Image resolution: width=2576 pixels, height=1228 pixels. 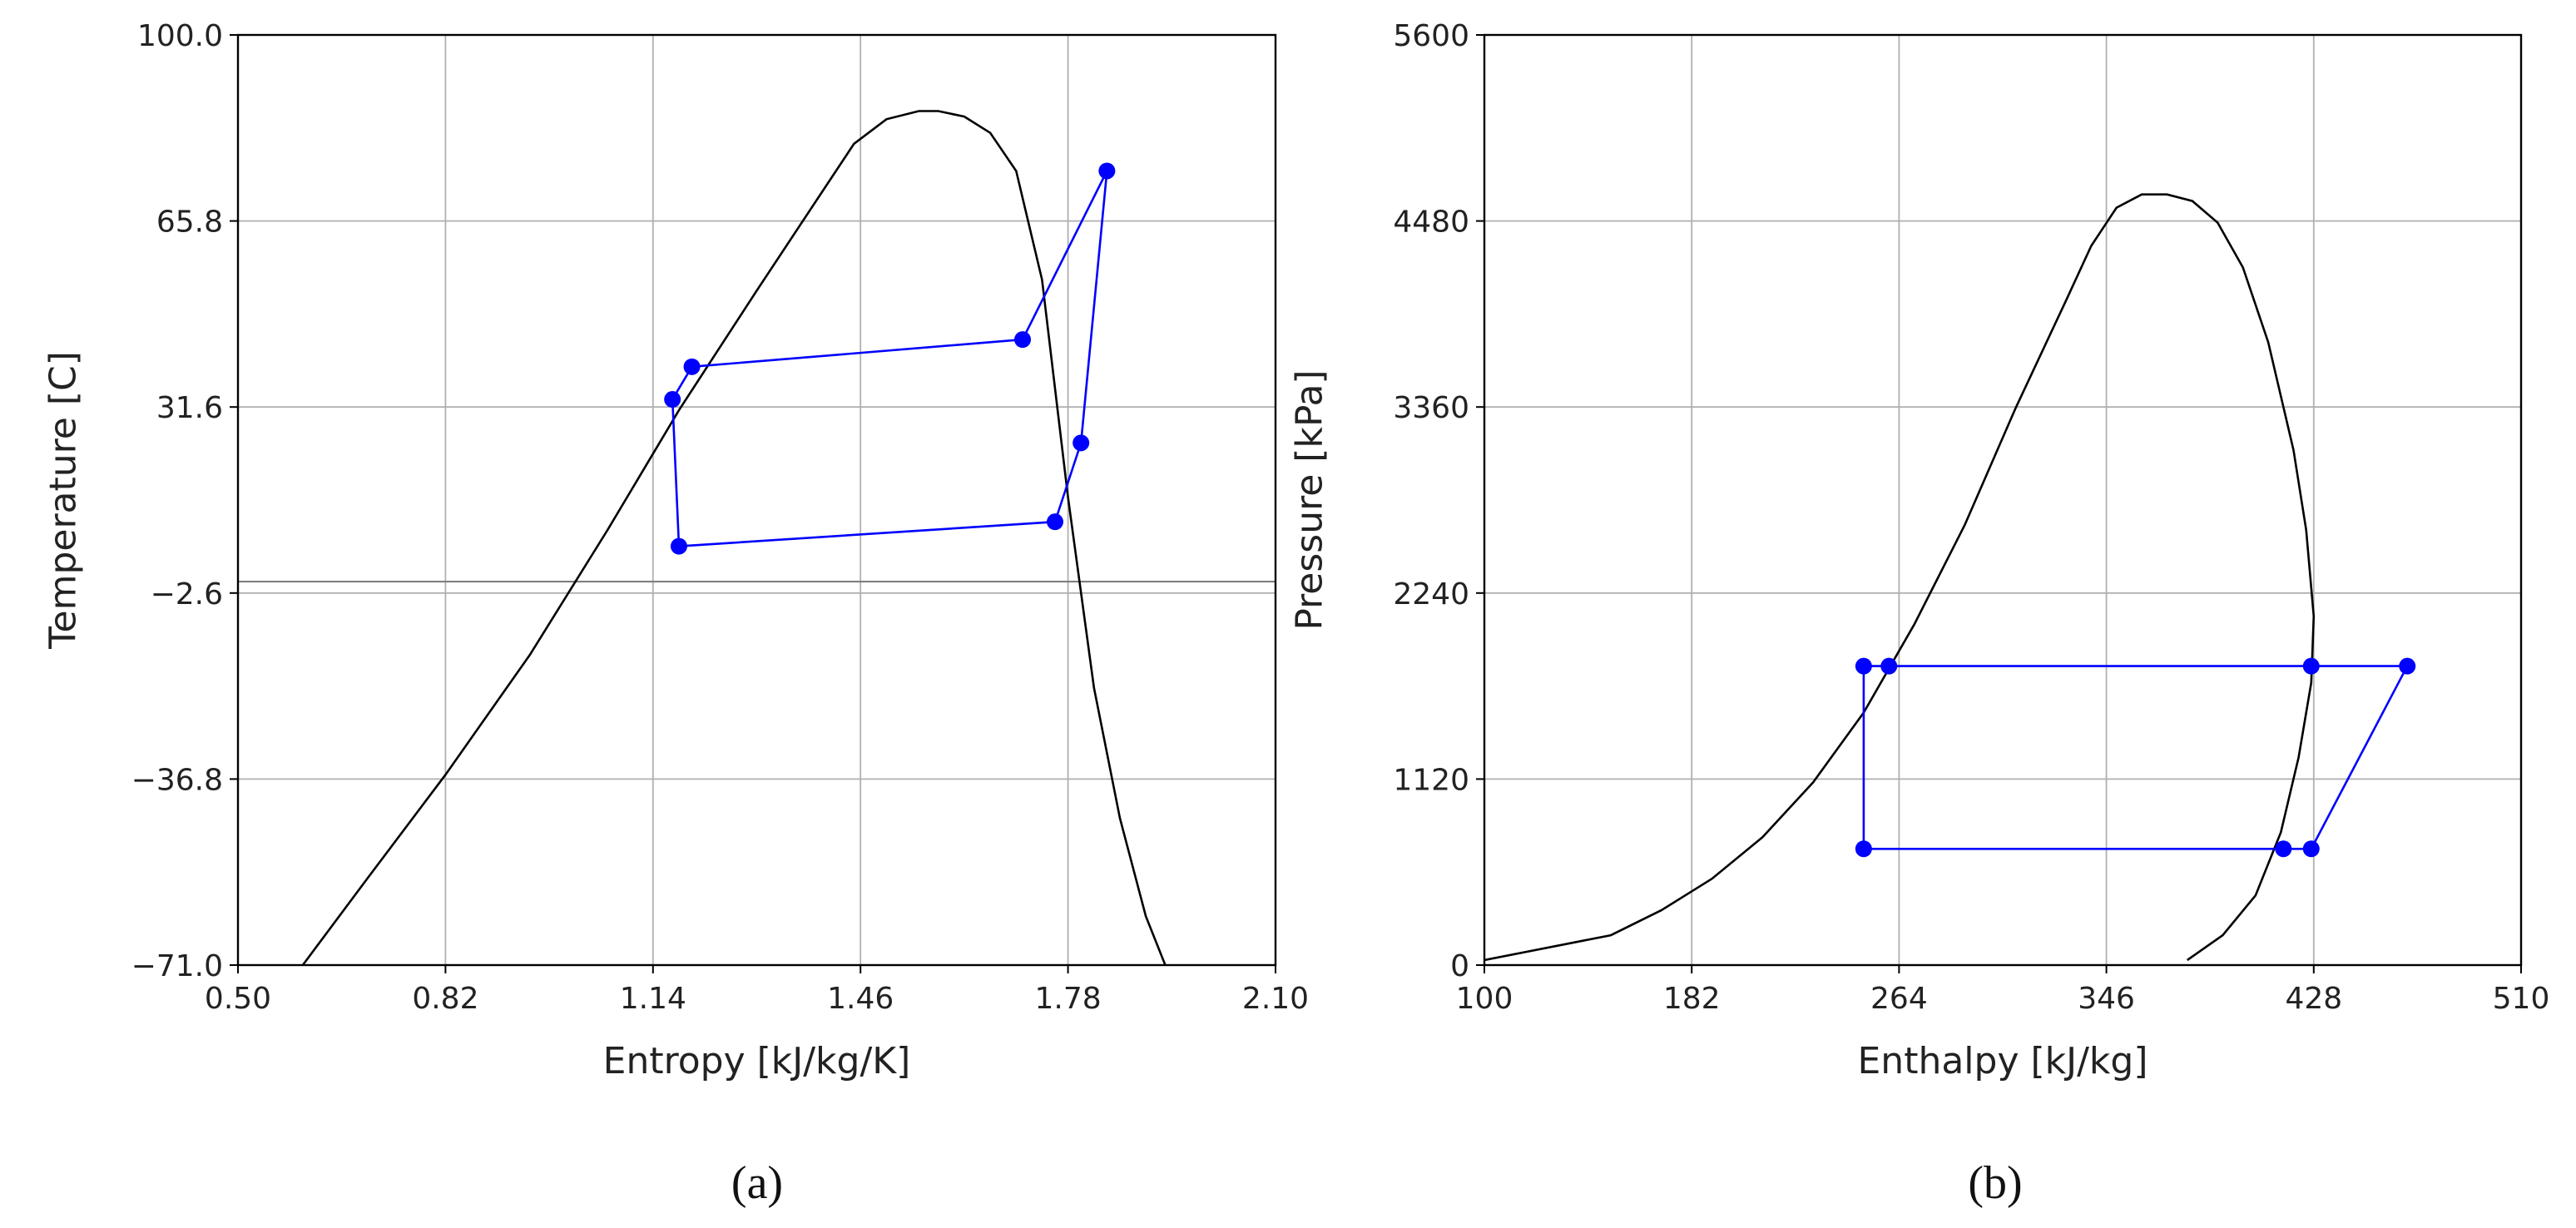 I want to click on panel-a-caption: (a), so click(x=757, y=1183).